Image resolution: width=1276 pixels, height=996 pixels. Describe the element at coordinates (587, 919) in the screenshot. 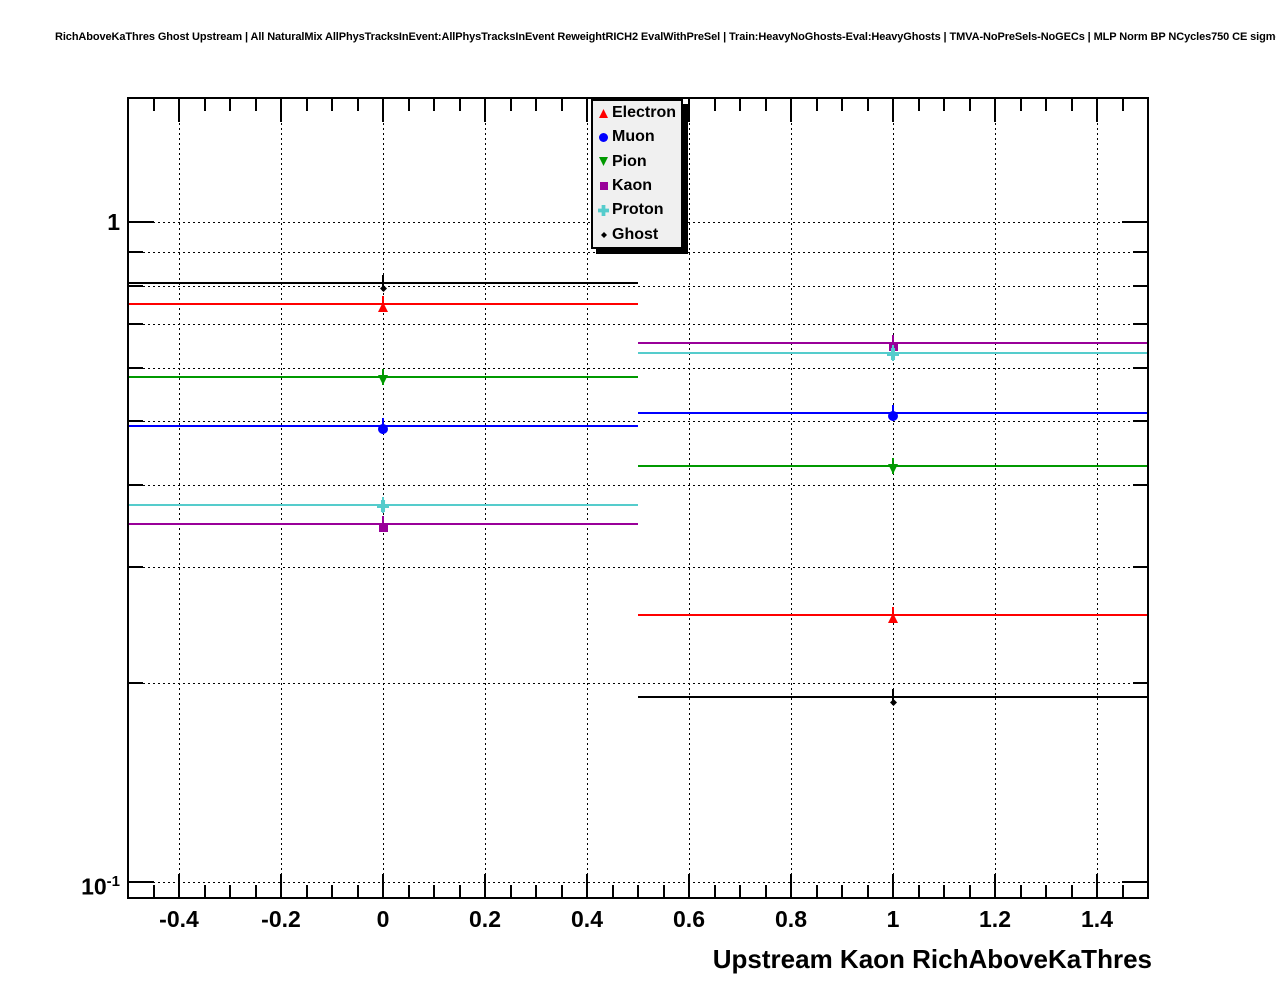

I see `x-tick-label: 0.4` at that location.